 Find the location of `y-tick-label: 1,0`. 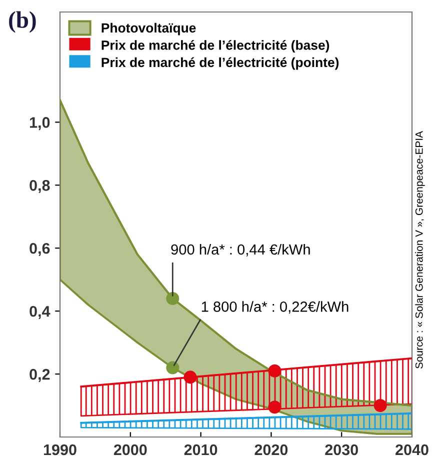

y-tick-label: 1,0 is located at coordinates (40, 123).